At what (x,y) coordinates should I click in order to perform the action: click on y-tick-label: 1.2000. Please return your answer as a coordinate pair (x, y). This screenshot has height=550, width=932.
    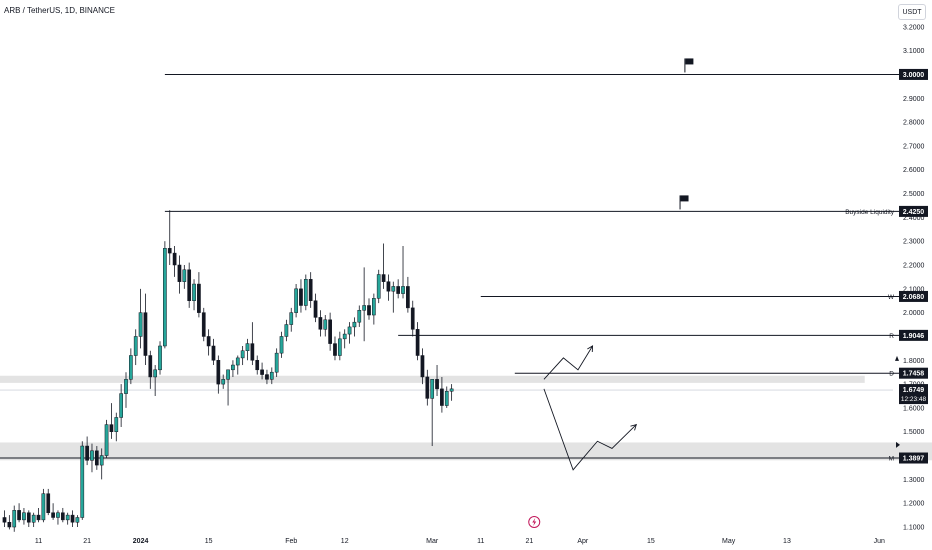
    Looking at the image, I should click on (914, 504).